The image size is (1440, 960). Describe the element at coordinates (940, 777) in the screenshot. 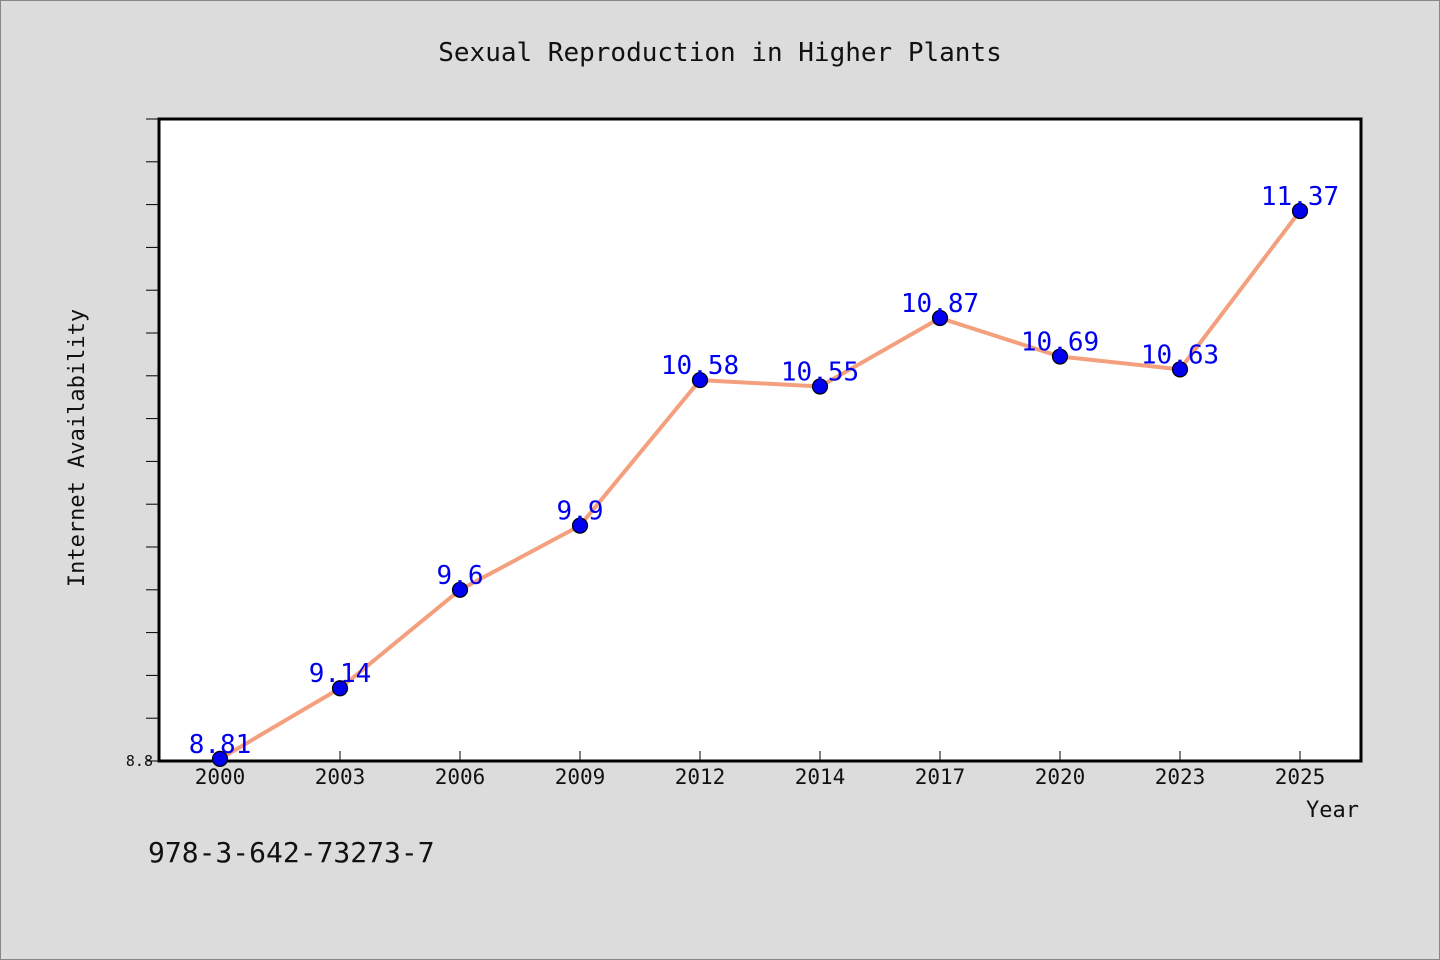

I see `x-tick-label: 2017` at that location.